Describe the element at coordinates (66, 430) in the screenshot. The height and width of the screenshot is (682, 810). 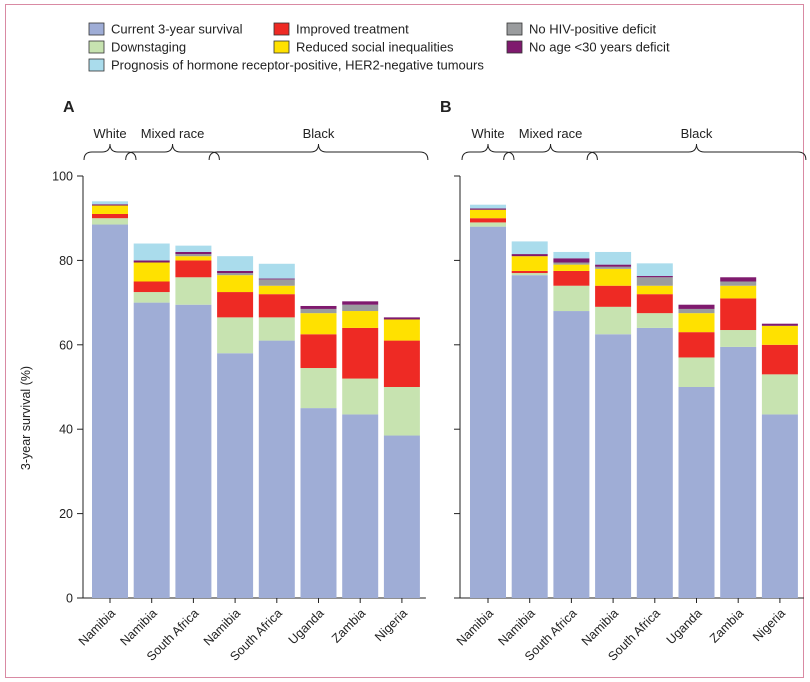
I see `y-tick-label: 40` at that location.